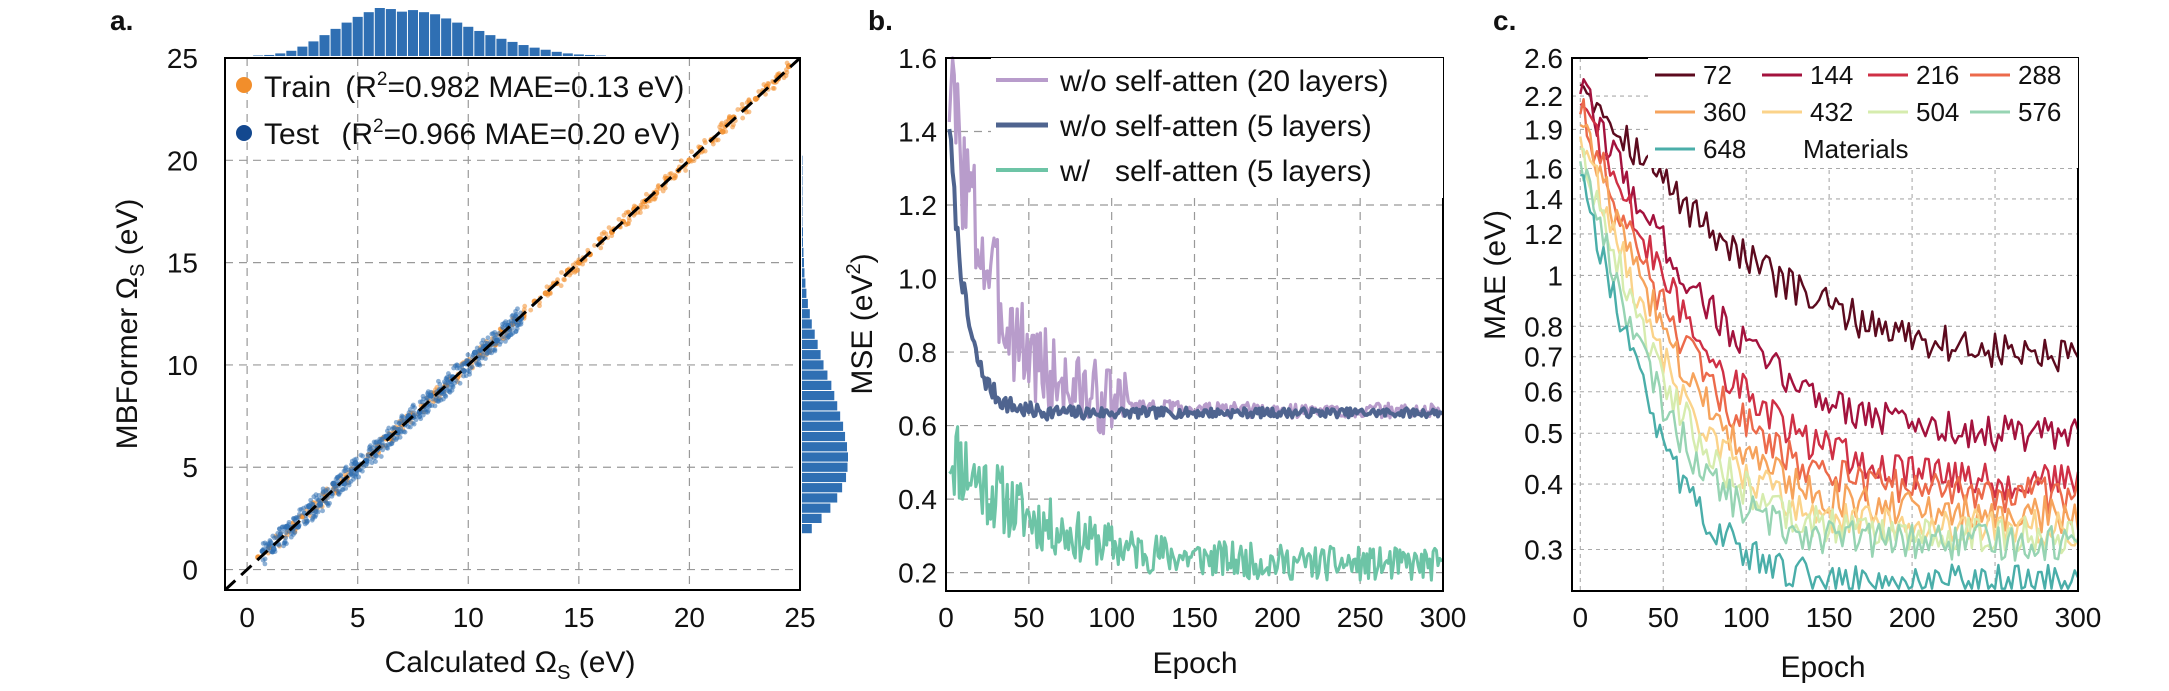 This screenshot has width=2169, height=691. Describe the element at coordinates (244, 85) in the screenshot. I see `legend-marker-train` at that location.